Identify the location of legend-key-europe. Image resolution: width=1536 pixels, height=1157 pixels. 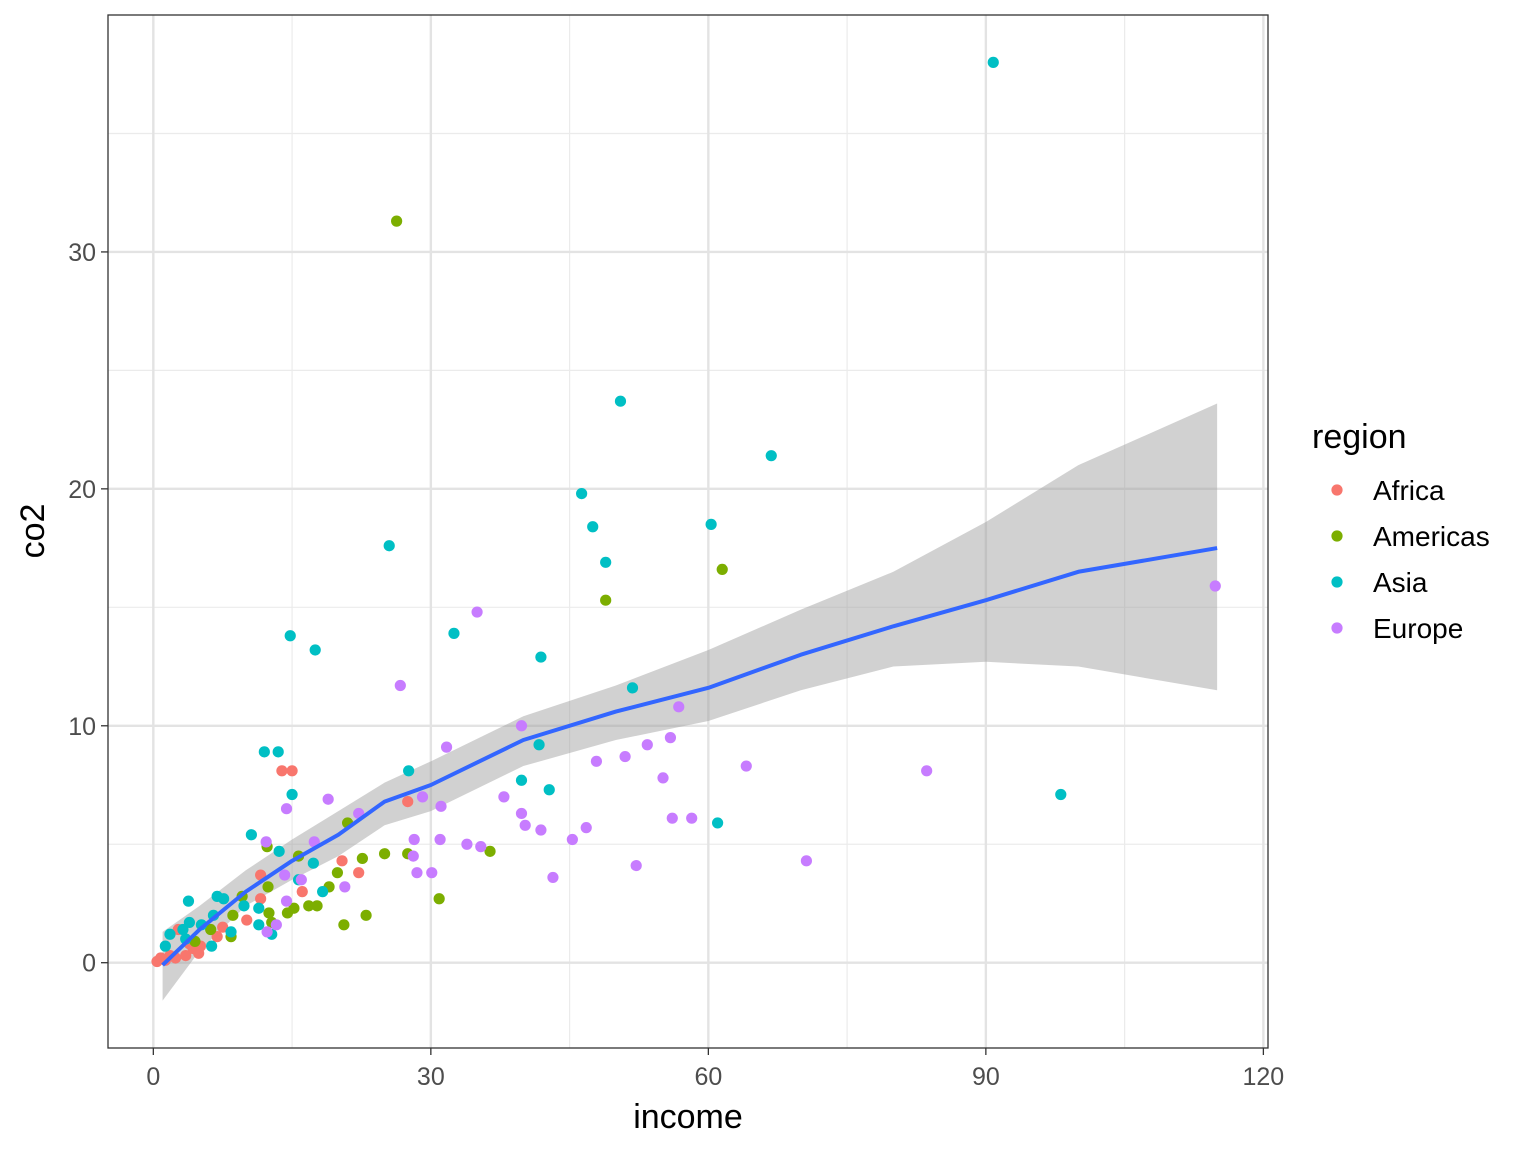
(1337, 628).